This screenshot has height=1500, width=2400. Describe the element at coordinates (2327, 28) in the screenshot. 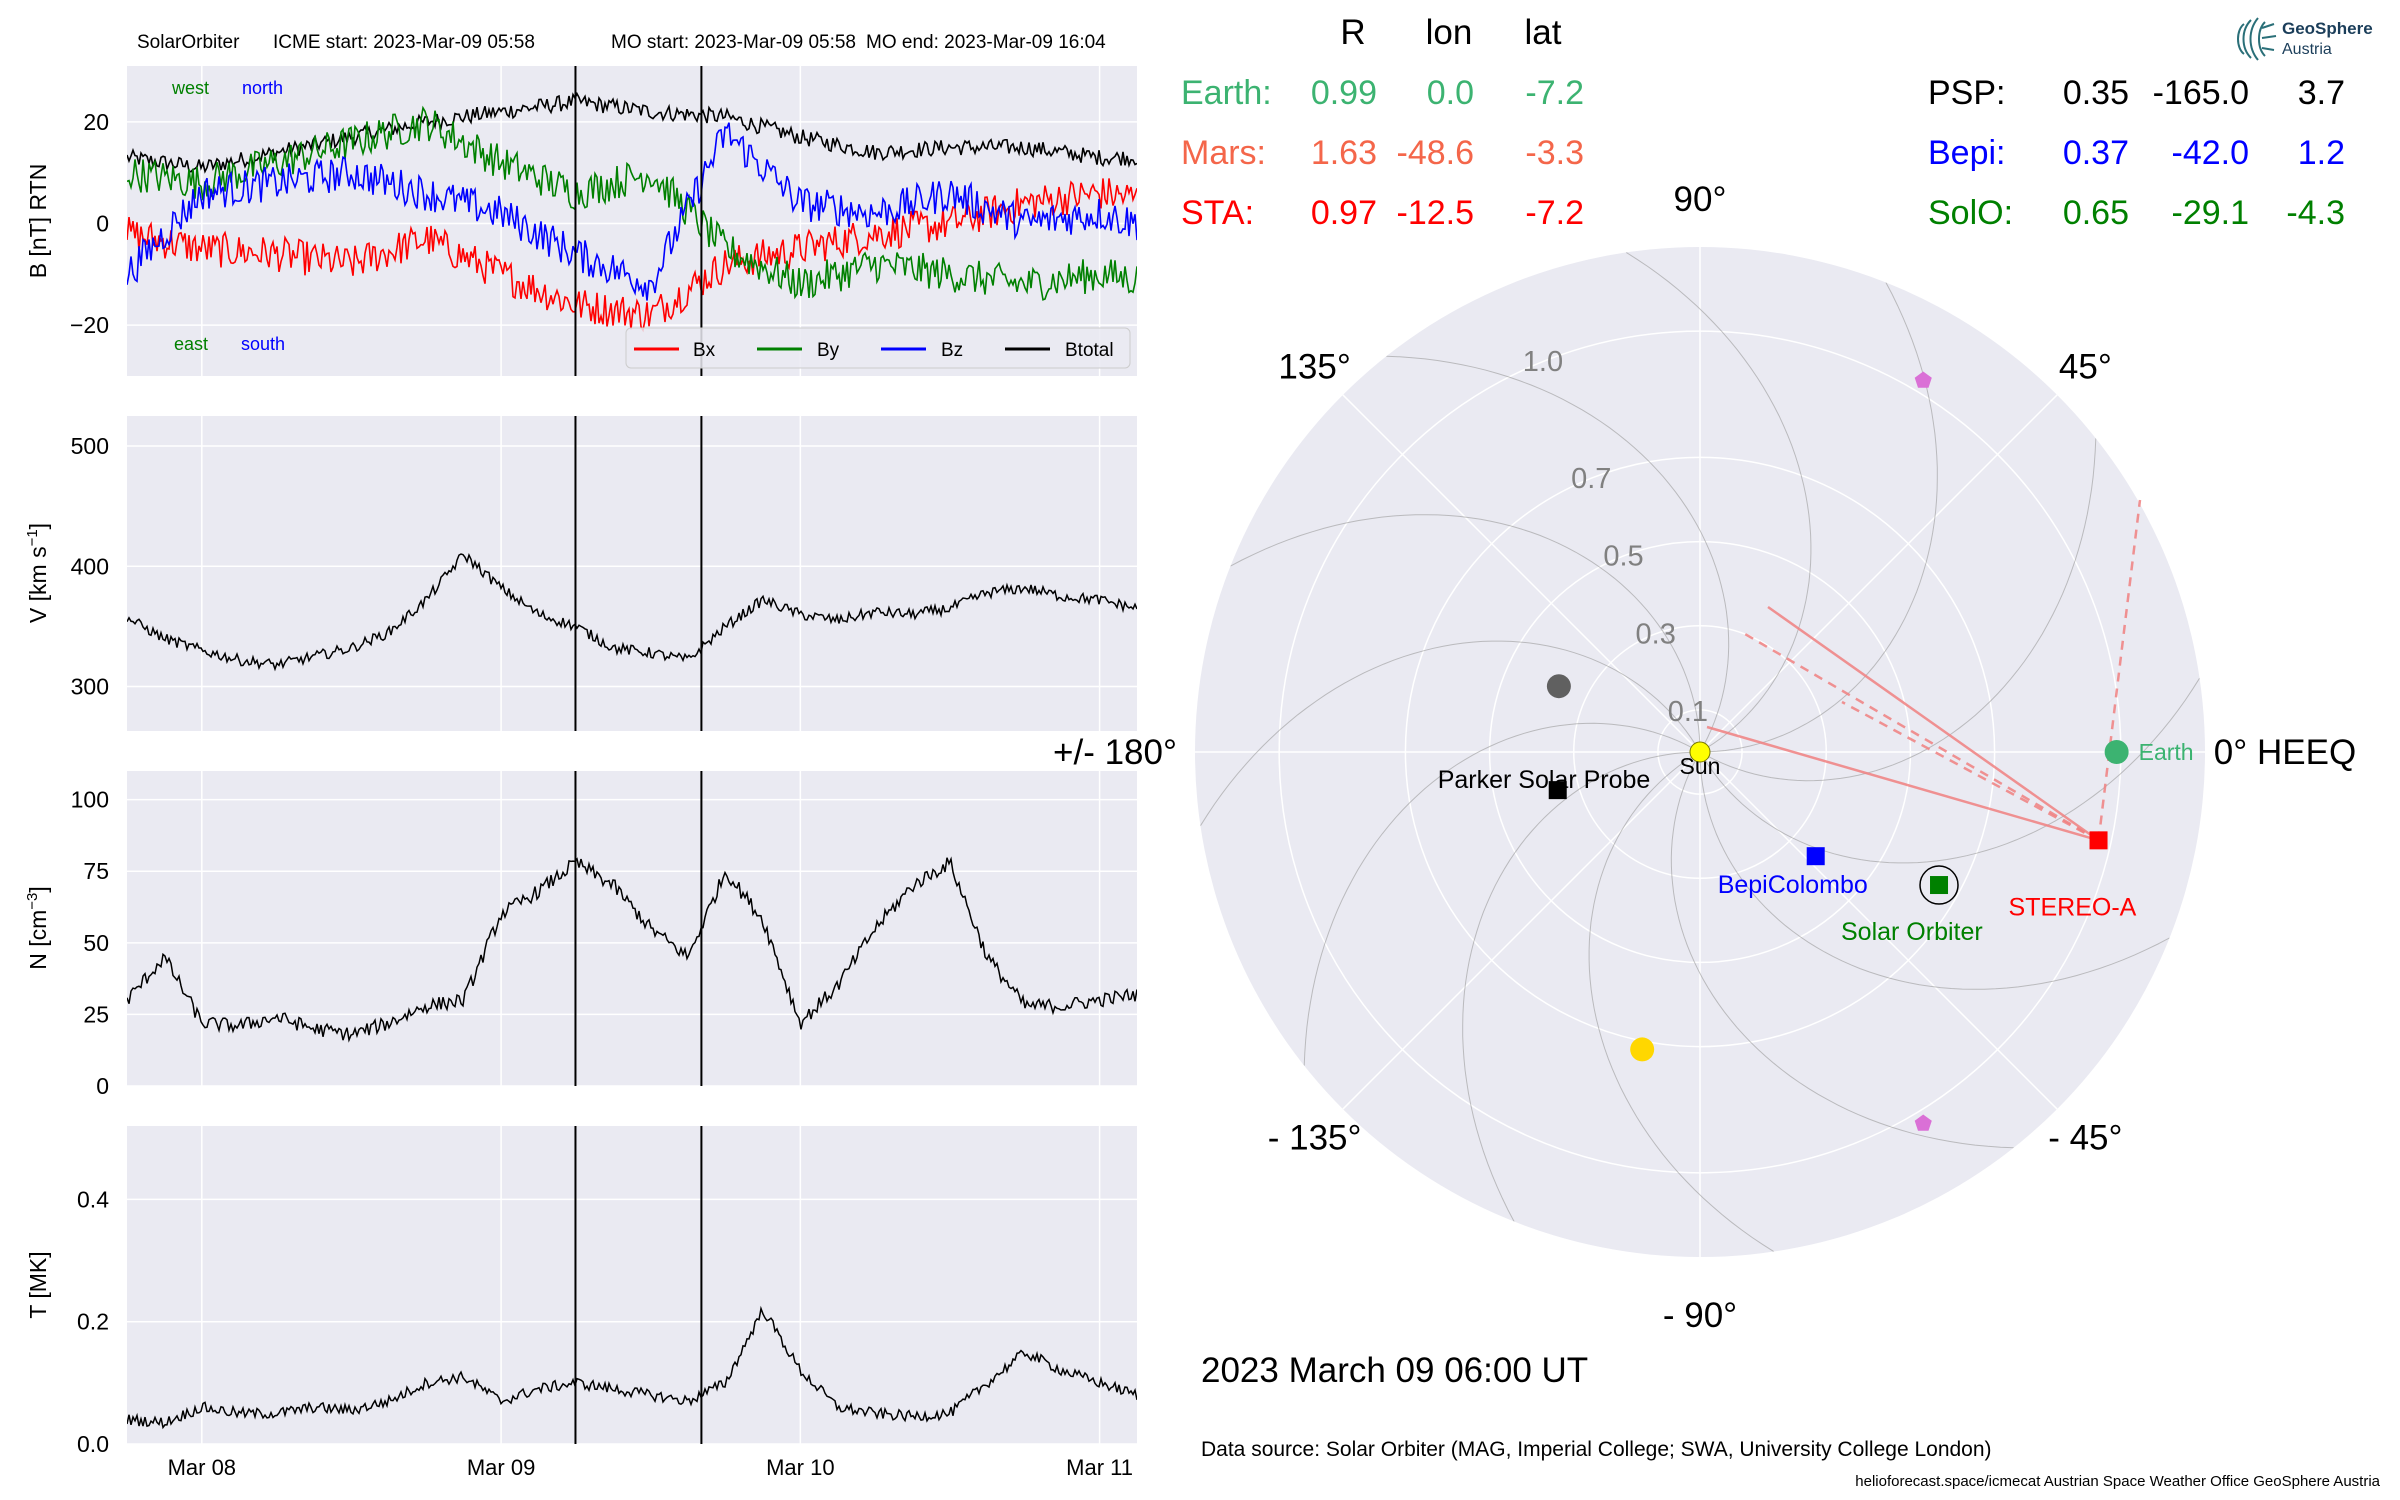

I see `logo-line1: GeoSphere` at that location.